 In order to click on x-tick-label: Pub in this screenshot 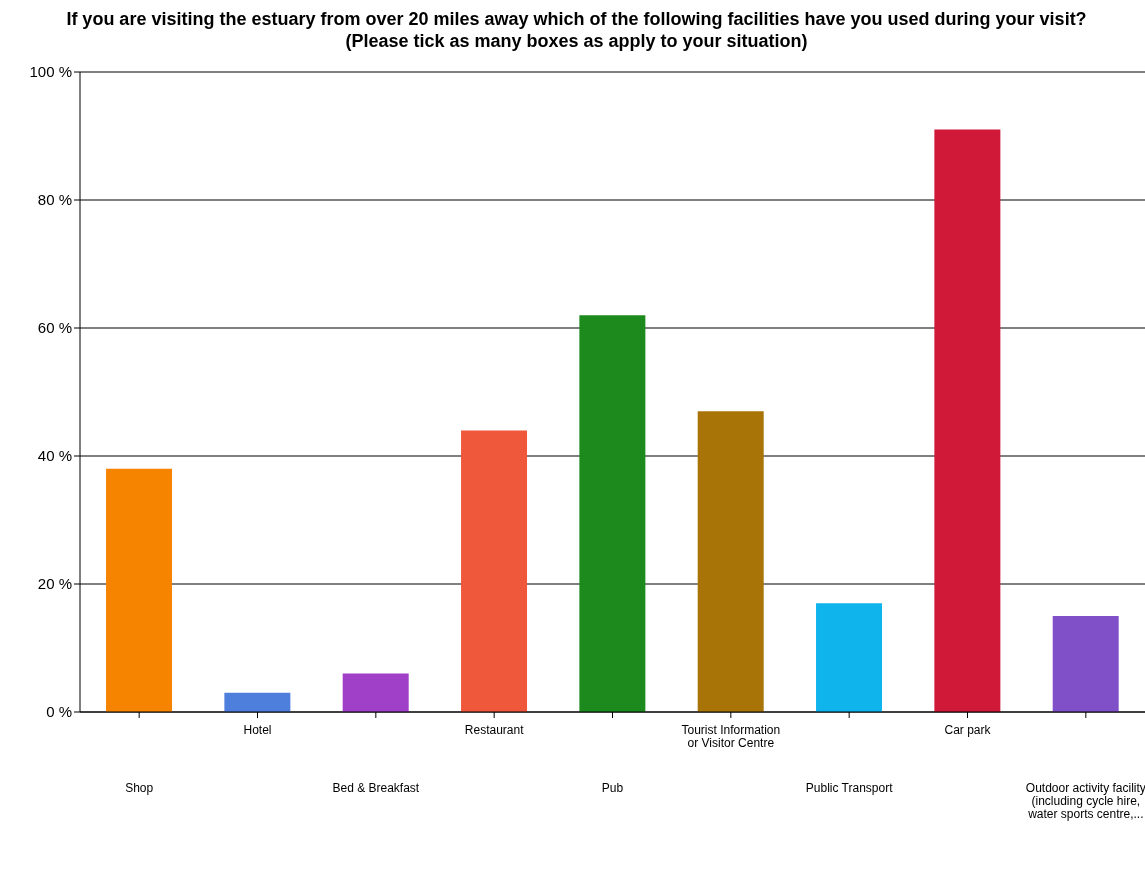, I will do `click(612, 788)`.